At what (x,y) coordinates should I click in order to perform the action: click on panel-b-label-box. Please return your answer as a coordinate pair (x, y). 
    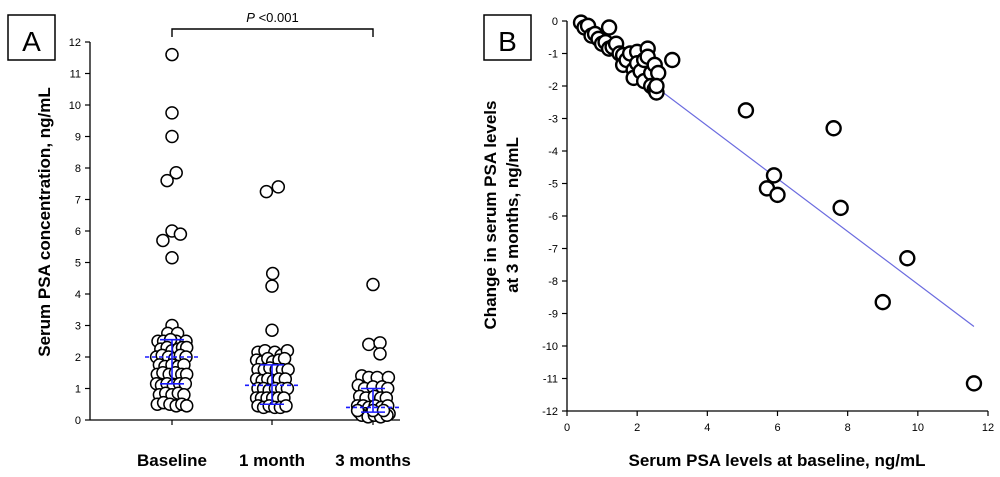
    Looking at the image, I should click on (507, 37).